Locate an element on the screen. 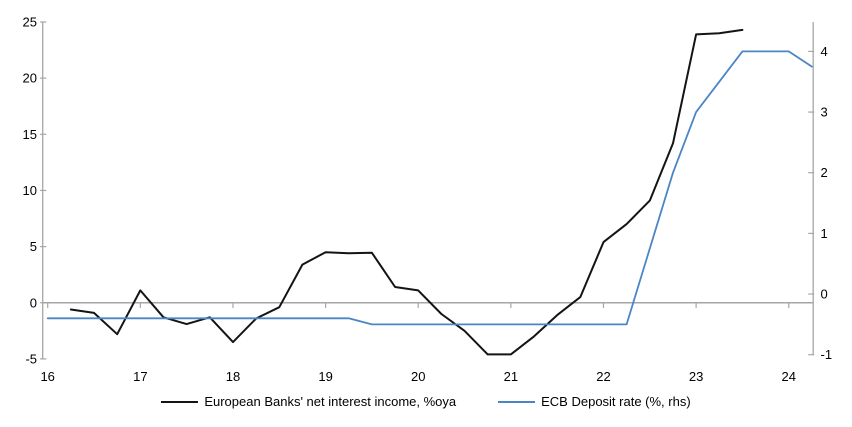  y-left-tick-label: 20 is located at coordinates (30, 78).